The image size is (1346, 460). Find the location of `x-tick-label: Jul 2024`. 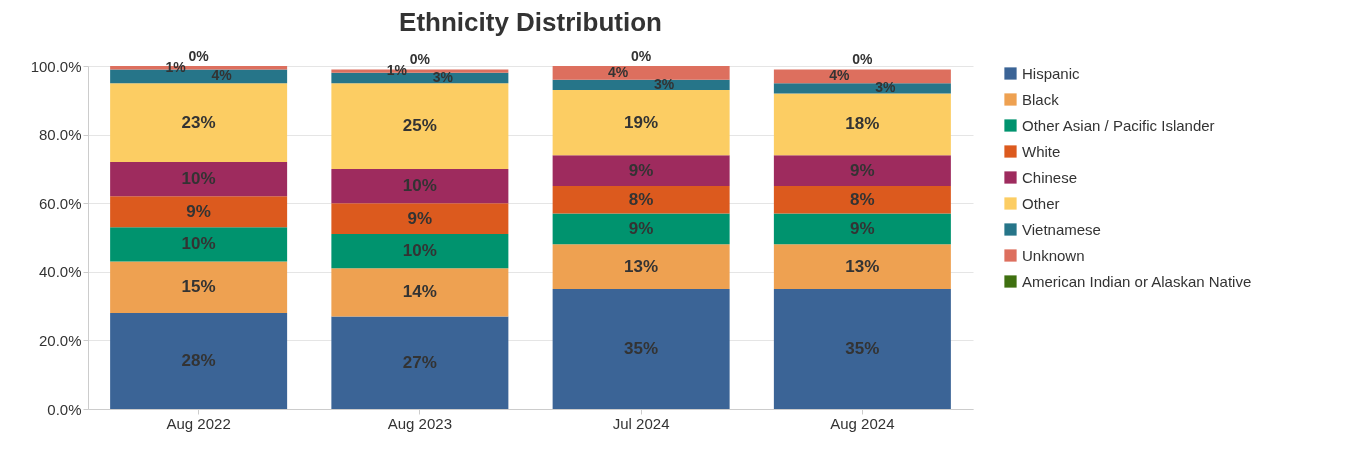

x-tick-label: Jul 2024 is located at coordinates (641, 423).